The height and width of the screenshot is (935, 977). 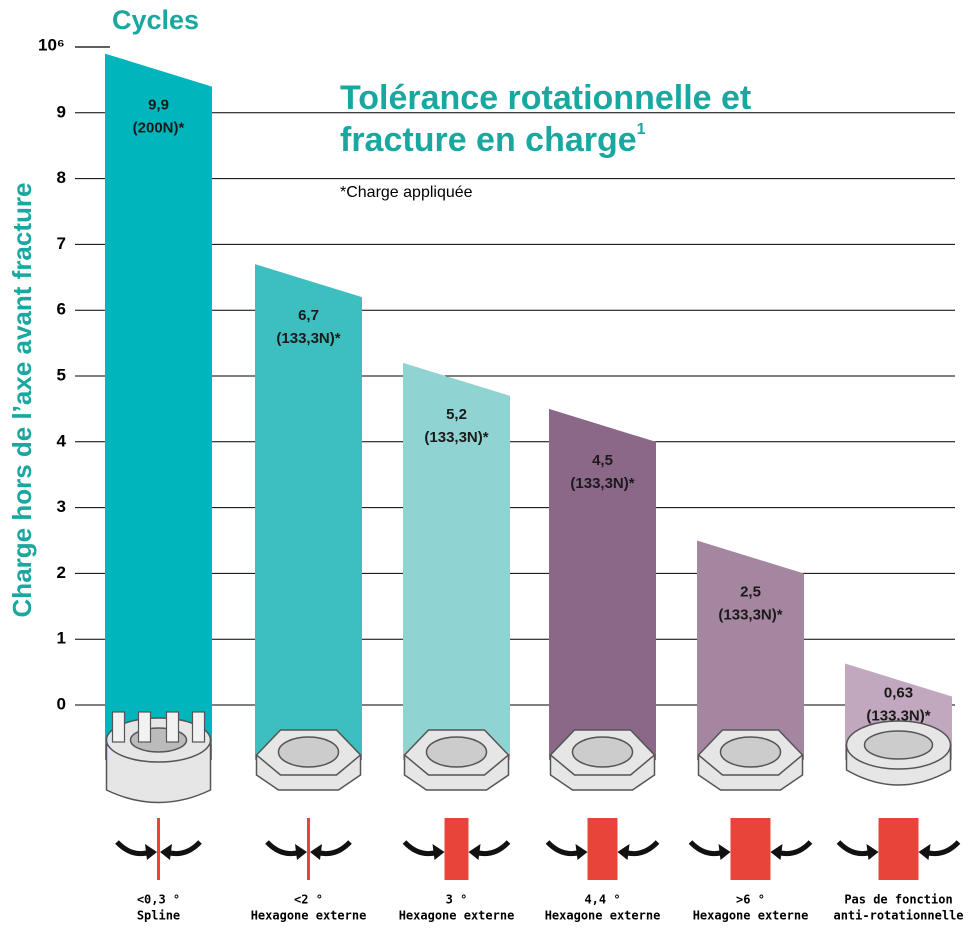 What do you see at coordinates (898, 900) in the screenshot?
I see `x-tick-label: Pas de fonction` at bounding box center [898, 900].